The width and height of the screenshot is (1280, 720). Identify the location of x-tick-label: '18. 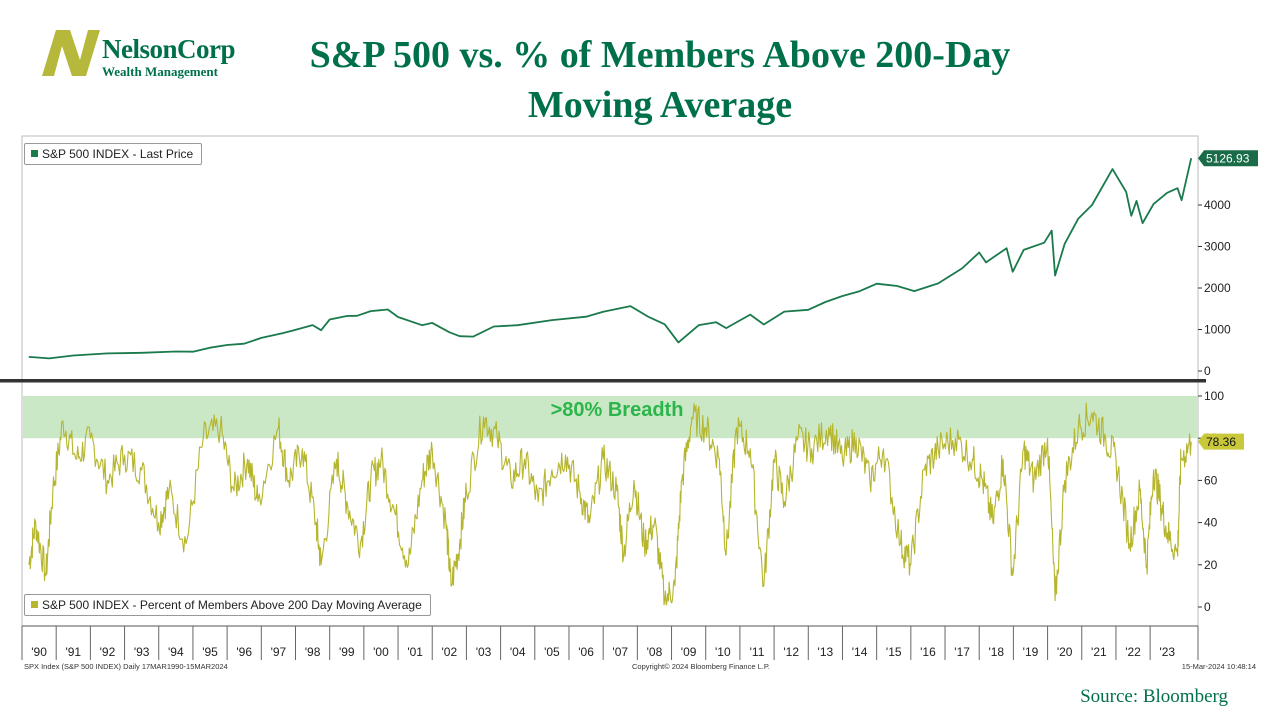
(996, 652).